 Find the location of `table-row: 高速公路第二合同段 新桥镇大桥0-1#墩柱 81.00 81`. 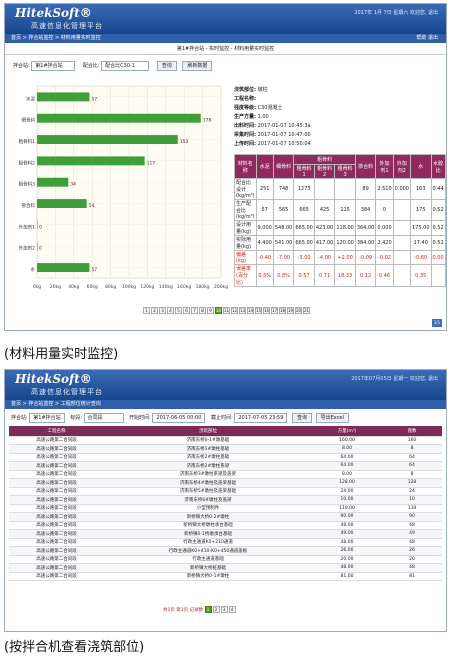

table-row: 高速公路第二合同段 新桥镇大桥0-1#墩柱 81.00 81 is located at coordinates (225, 576).